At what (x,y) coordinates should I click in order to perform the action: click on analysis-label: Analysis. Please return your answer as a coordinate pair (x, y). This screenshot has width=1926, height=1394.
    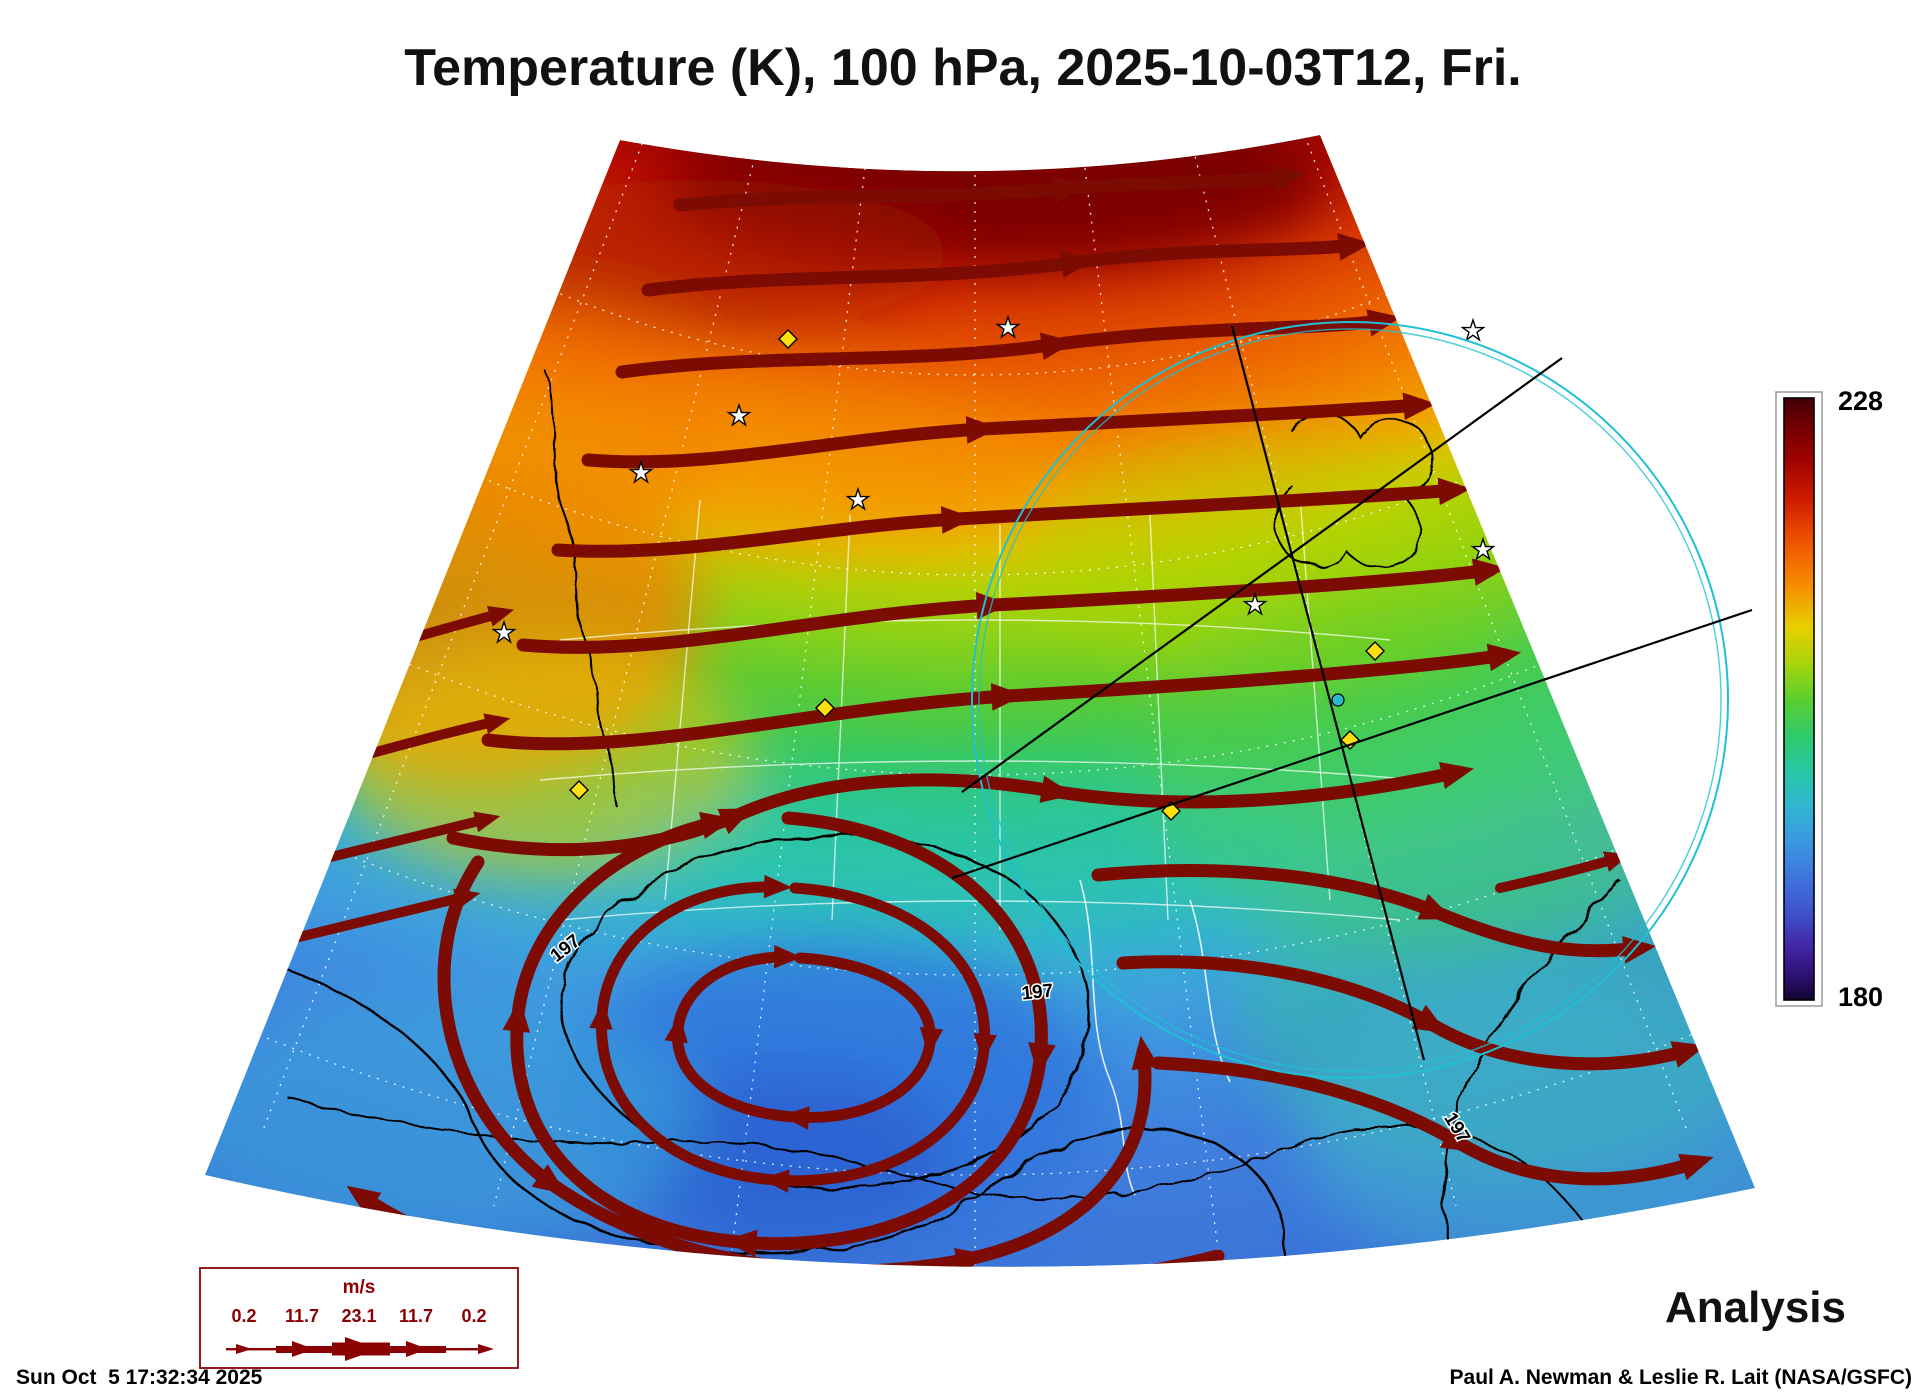
    Looking at the image, I should click on (1755, 1307).